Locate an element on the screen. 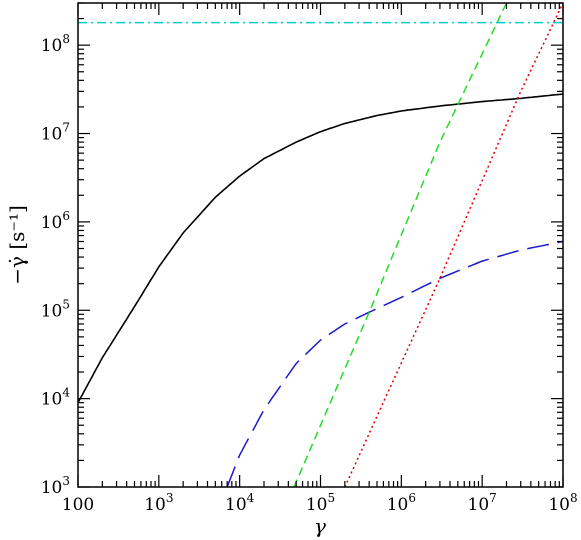  y-tick-label: 10⁷ is located at coordinates (55, 133).